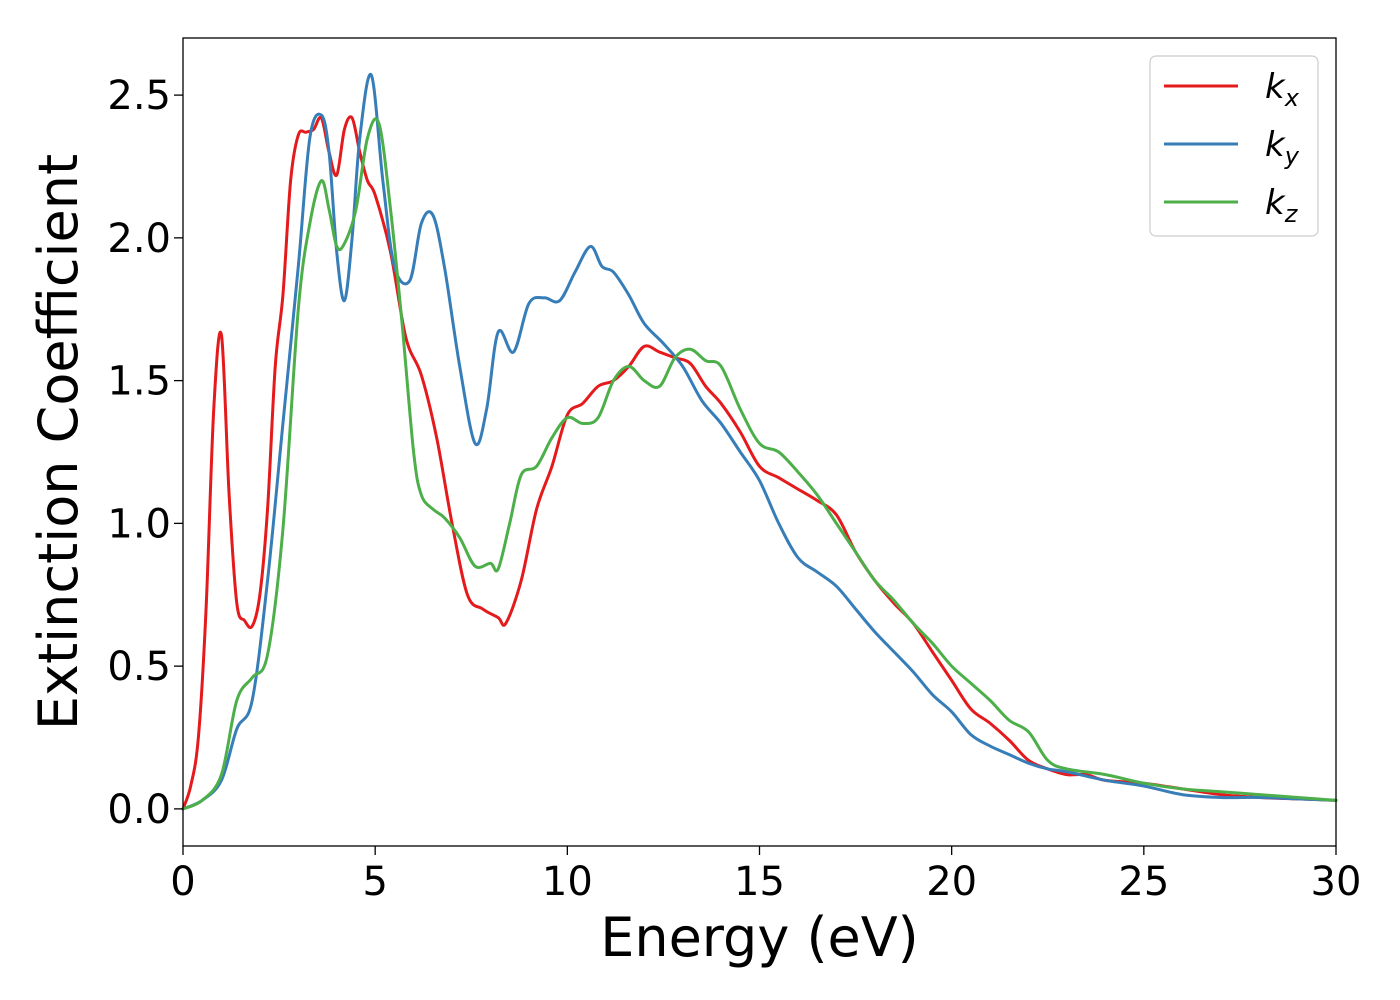 The width and height of the screenshot is (1400, 1000). What do you see at coordinates (759, 882) in the screenshot?
I see `x-tick-label: 15` at bounding box center [759, 882].